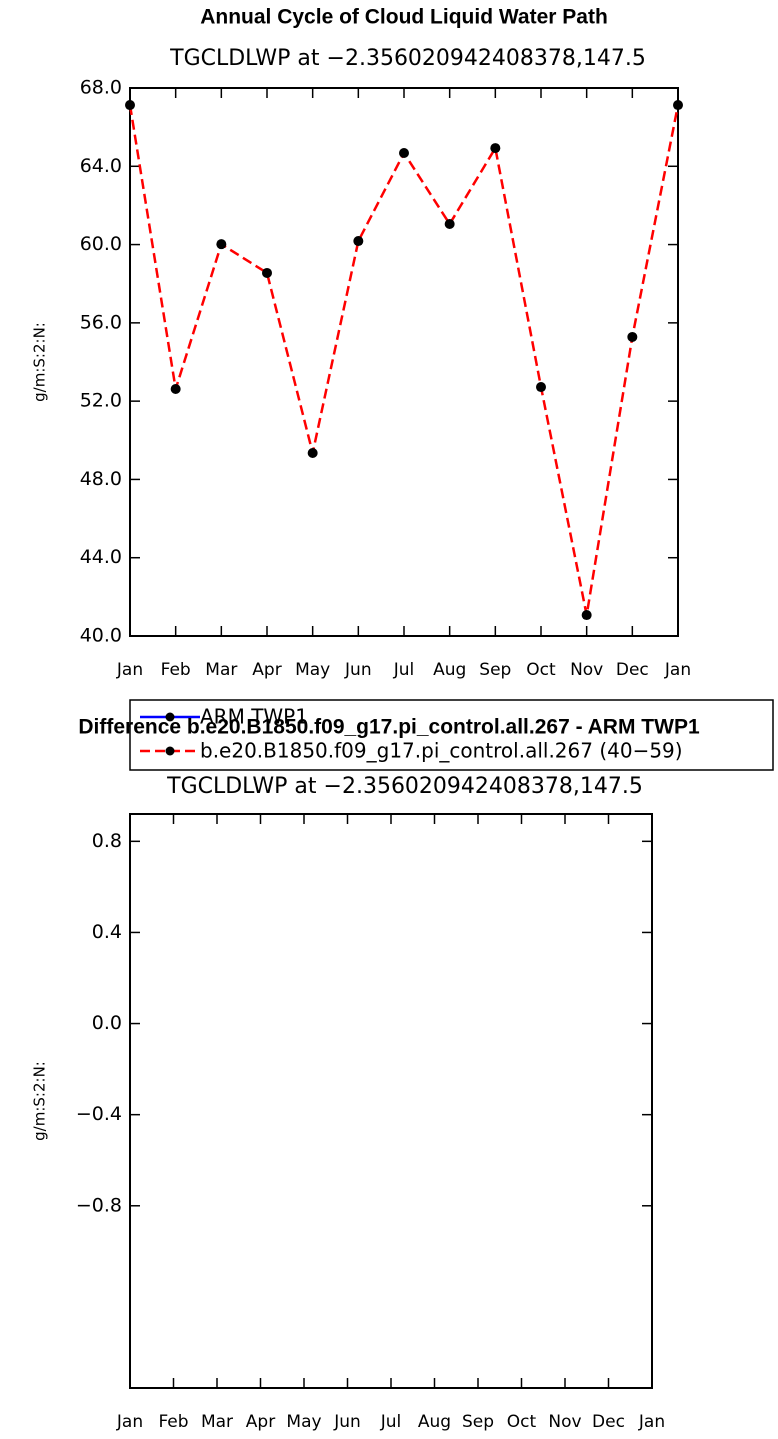 The width and height of the screenshot is (778, 1439). What do you see at coordinates (254, 717) in the screenshot?
I see `legend-label: ARM TWP1` at bounding box center [254, 717].